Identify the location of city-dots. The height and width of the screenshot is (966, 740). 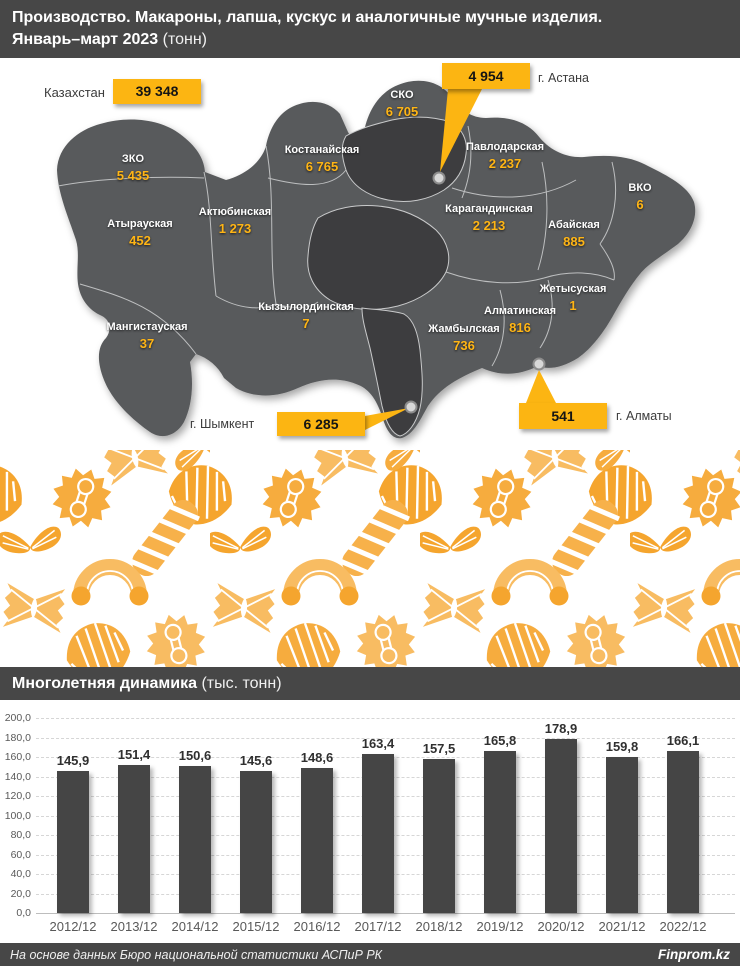
(475, 292).